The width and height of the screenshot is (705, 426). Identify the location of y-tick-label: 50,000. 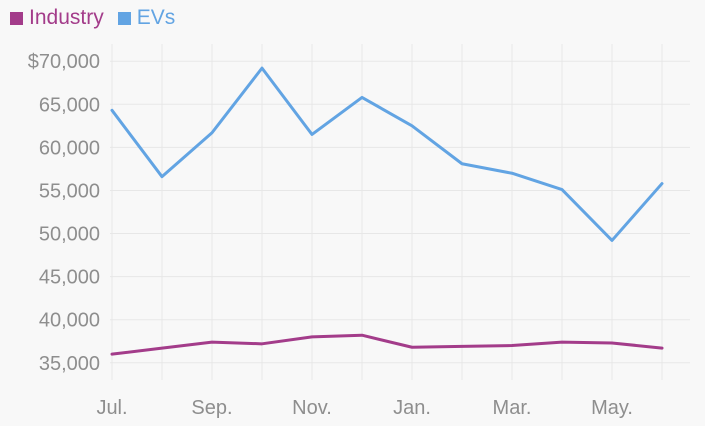
(69, 235).